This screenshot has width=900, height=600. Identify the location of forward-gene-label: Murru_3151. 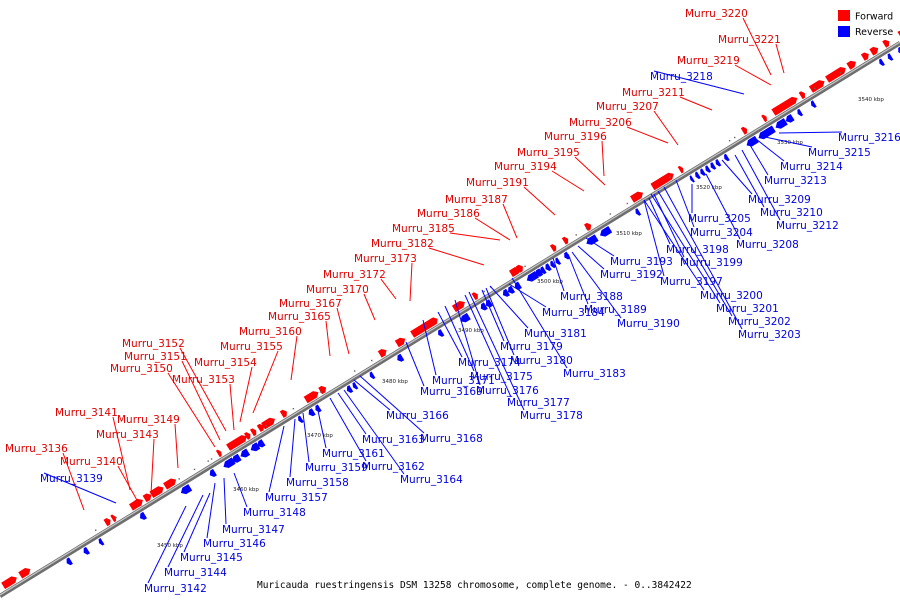
(155, 357).